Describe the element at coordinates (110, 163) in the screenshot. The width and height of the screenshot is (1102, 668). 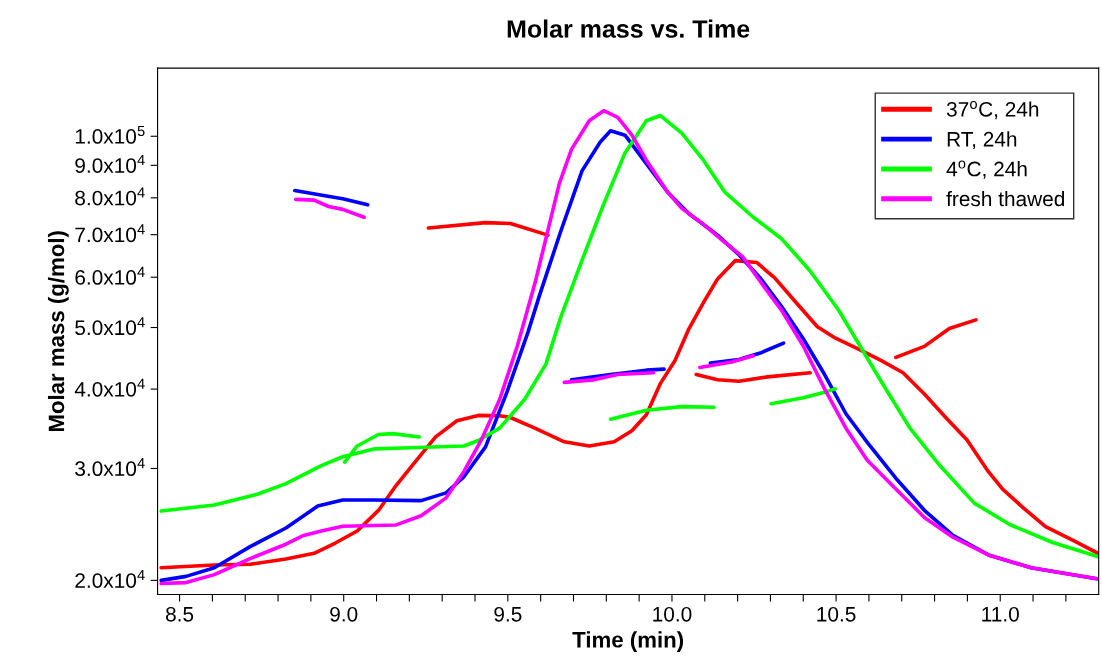
I see `y-tick-label: 9.0x10$^{4}$` at that location.